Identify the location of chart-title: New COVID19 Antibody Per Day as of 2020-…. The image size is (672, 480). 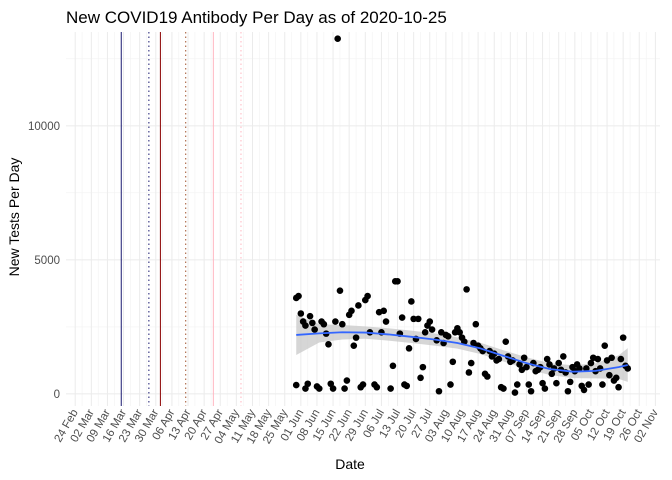
(256, 17).